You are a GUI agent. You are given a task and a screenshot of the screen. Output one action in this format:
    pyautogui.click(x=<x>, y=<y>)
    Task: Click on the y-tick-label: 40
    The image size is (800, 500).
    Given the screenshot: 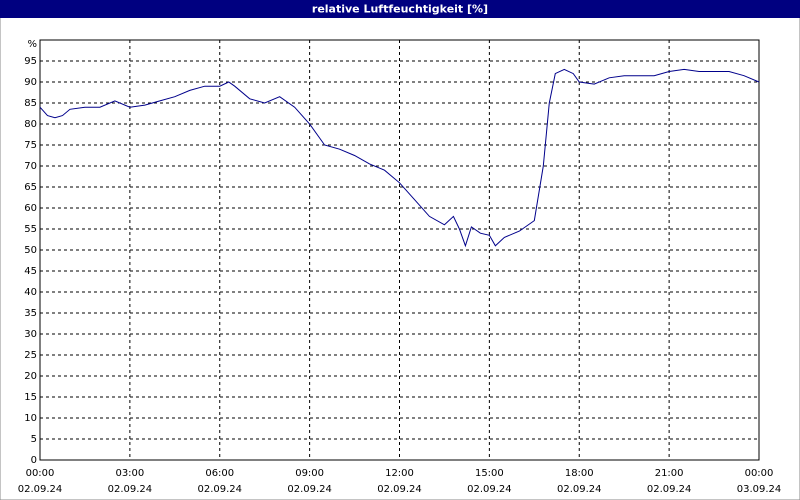 What is the action you would take?
    pyautogui.click(x=30, y=292)
    